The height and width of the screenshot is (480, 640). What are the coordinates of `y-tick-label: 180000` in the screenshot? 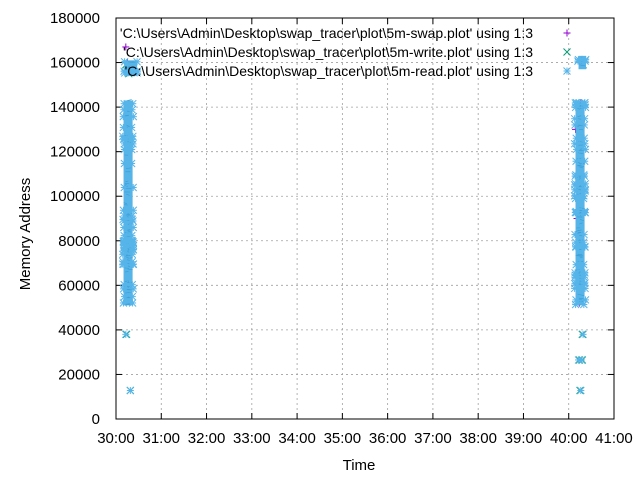 It's located at (75, 18).